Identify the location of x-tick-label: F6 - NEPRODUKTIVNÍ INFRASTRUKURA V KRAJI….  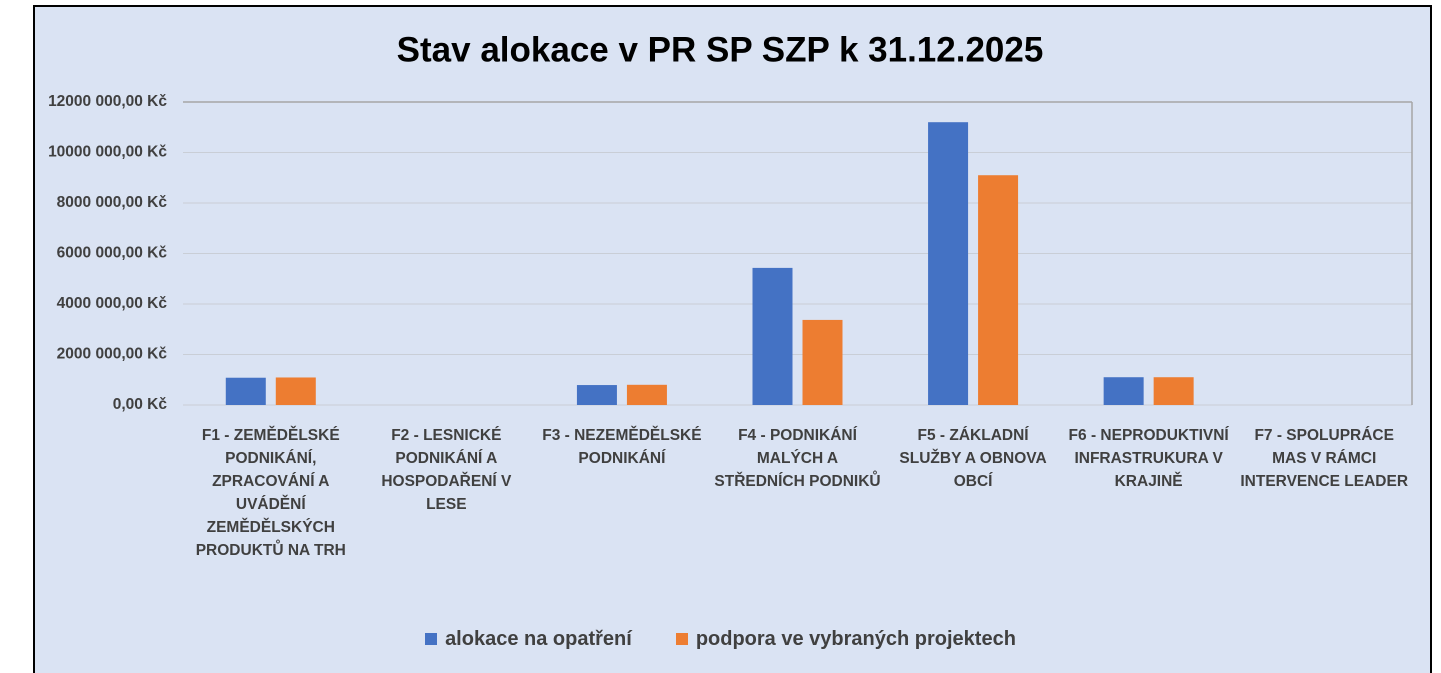
(1148, 458).